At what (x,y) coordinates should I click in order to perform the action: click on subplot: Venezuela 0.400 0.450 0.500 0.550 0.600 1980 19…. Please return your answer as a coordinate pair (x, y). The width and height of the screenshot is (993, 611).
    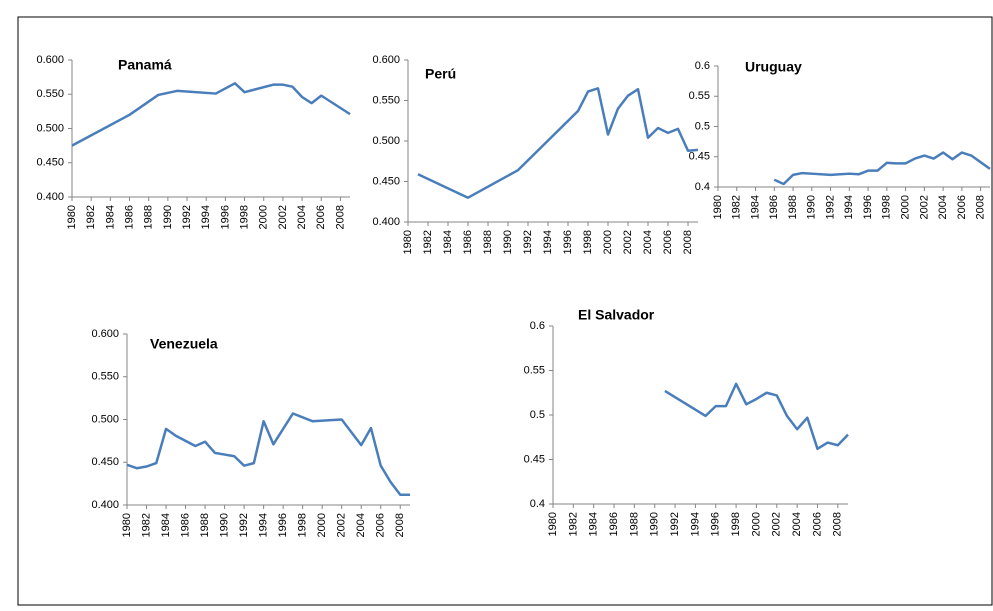
    Looking at the image, I should click on (250, 432).